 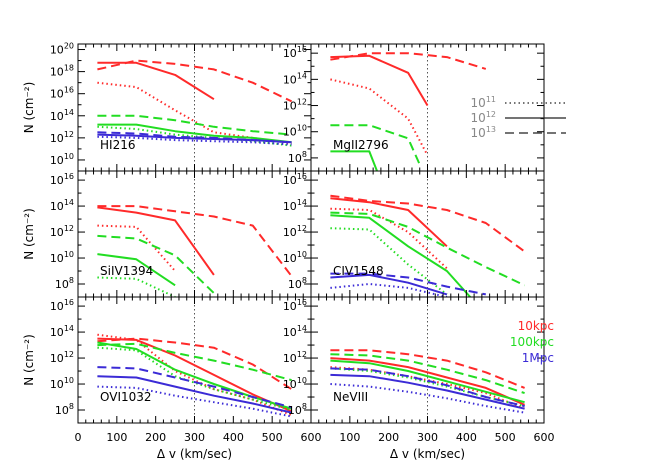 What do you see at coordinates (354, 160) in the screenshot?
I see `series-mgii2796-100kpc-solid` at bounding box center [354, 160].